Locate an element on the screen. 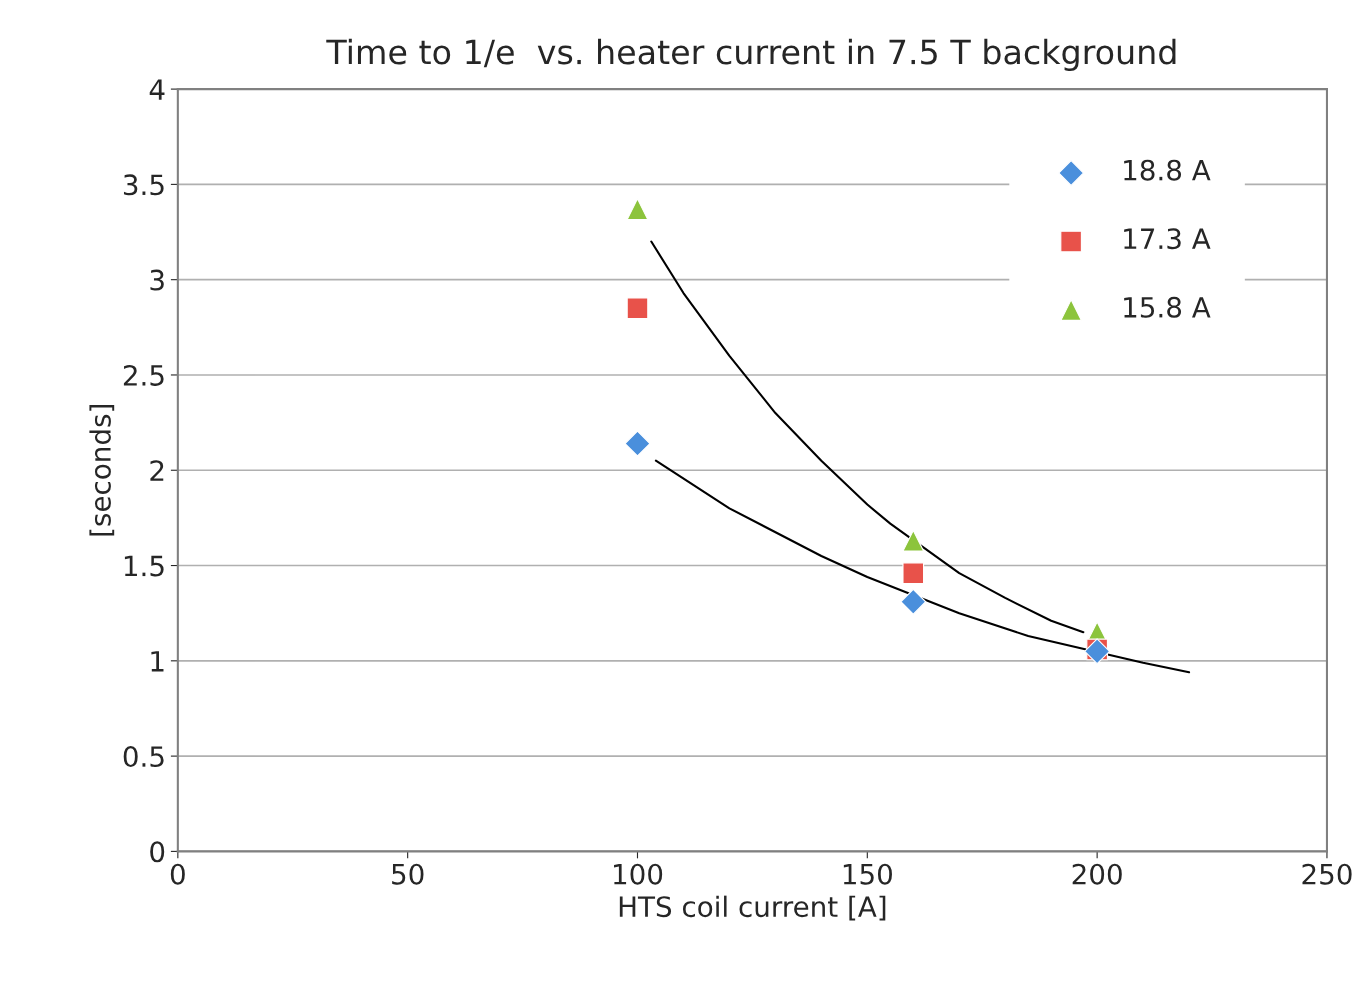 The height and width of the screenshot is (990, 1368). y-axis-title: [seconds] is located at coordinates (102, 470).